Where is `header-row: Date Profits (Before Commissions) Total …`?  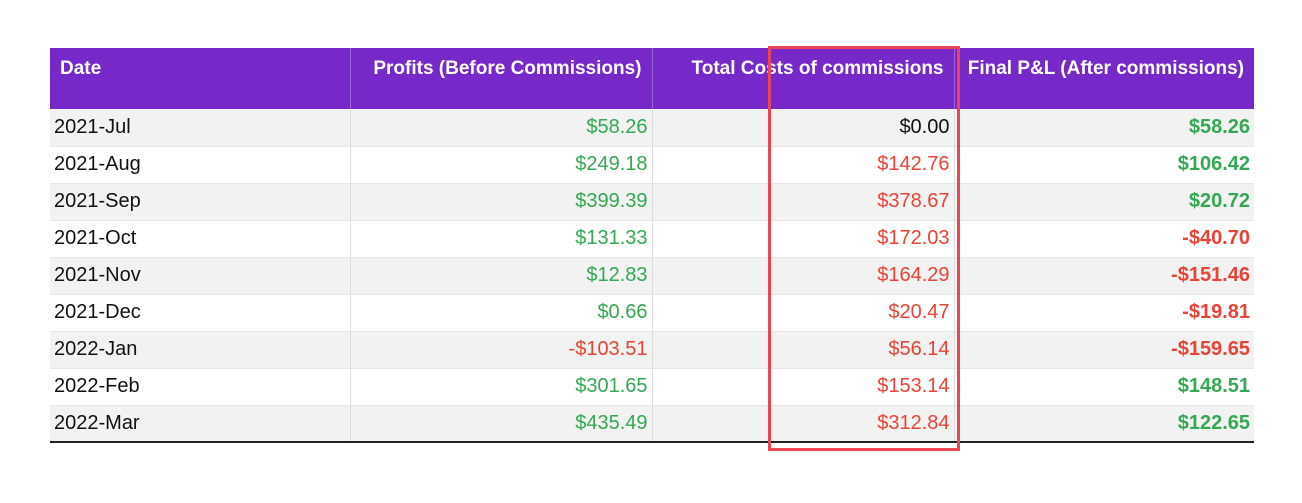
header-row: Date Profits (Before Commissions) Total … is located at coordinates (652, 78).